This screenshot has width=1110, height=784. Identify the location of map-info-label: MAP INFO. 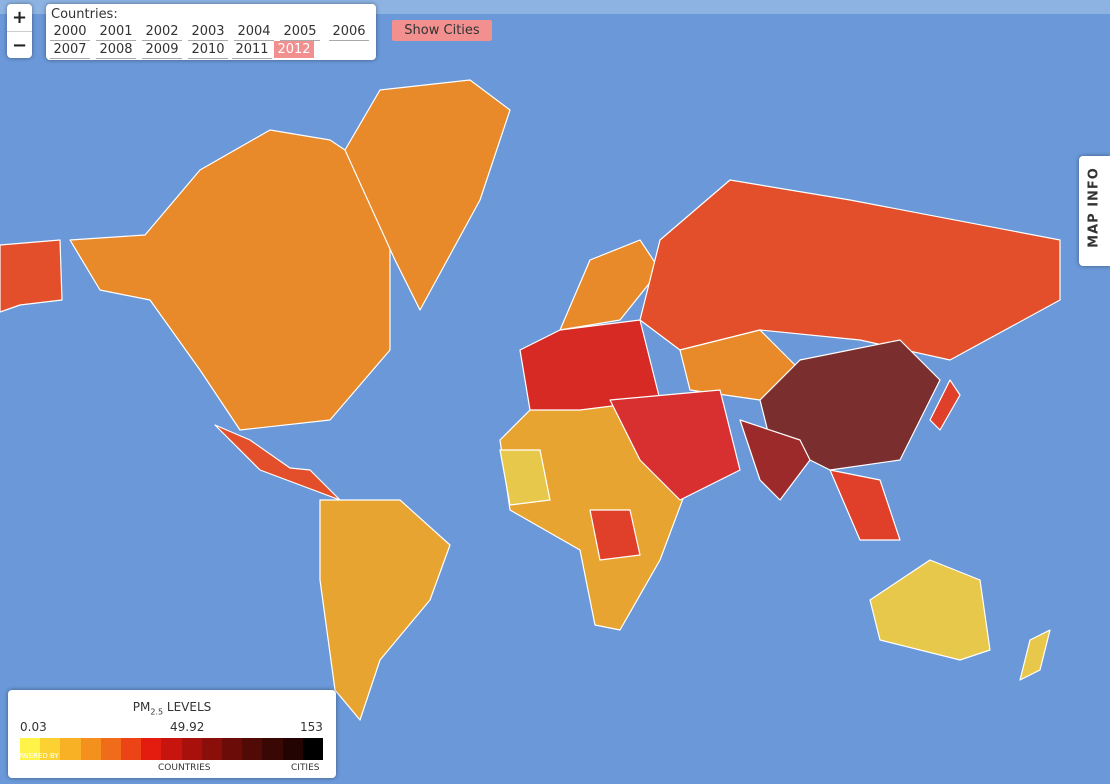
(1094, 207).